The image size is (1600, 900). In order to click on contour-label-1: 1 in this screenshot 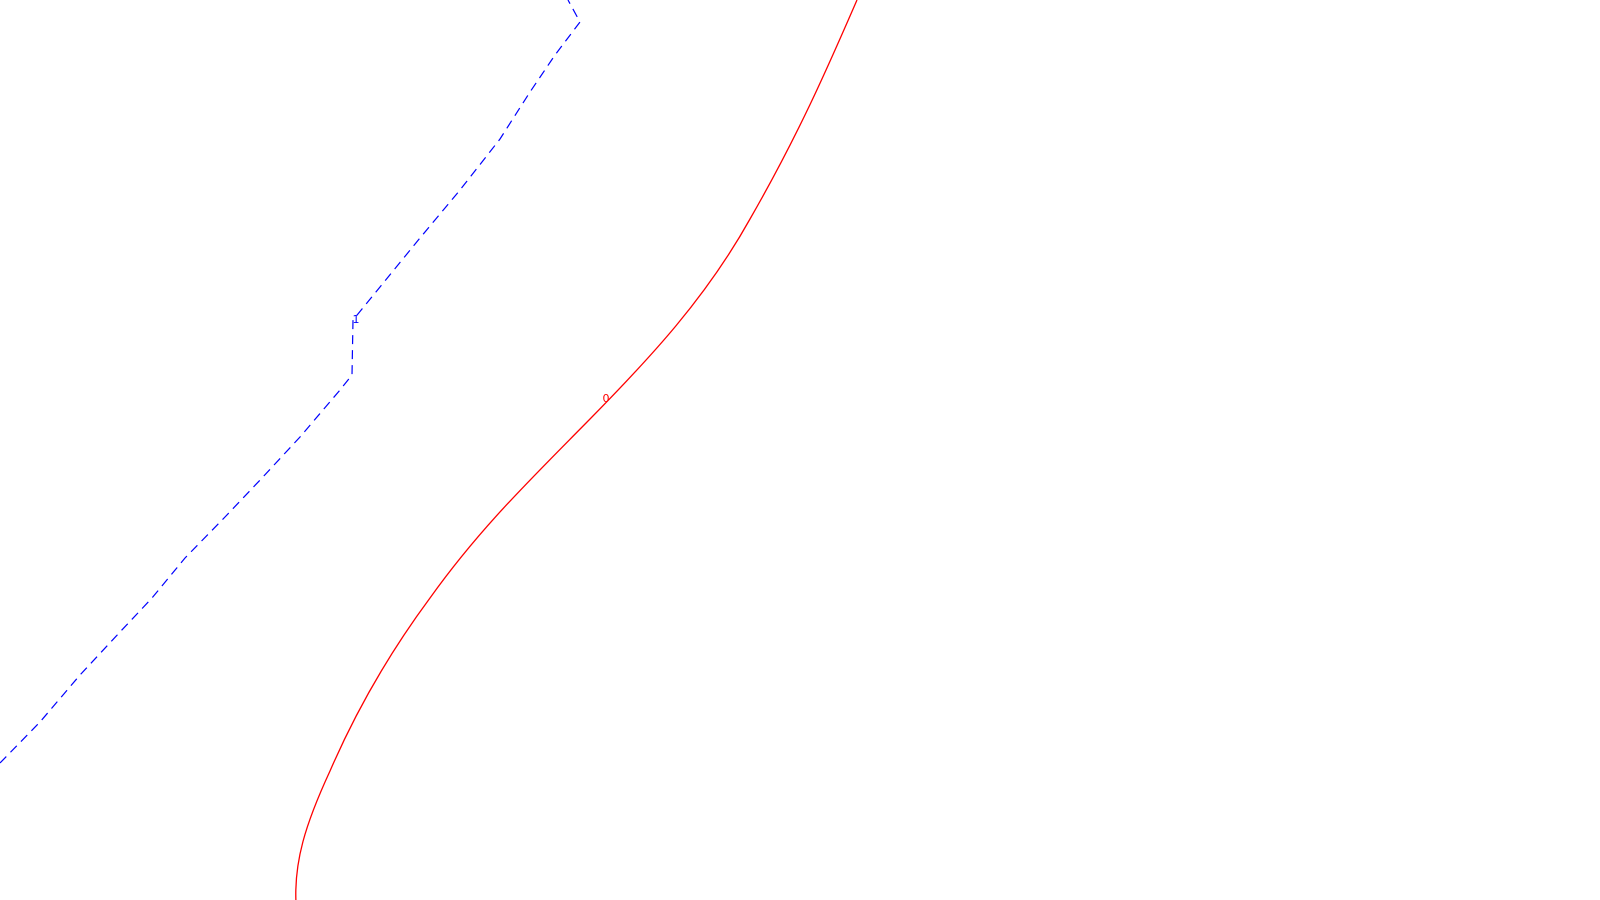, I will do `click(356, 319)`.